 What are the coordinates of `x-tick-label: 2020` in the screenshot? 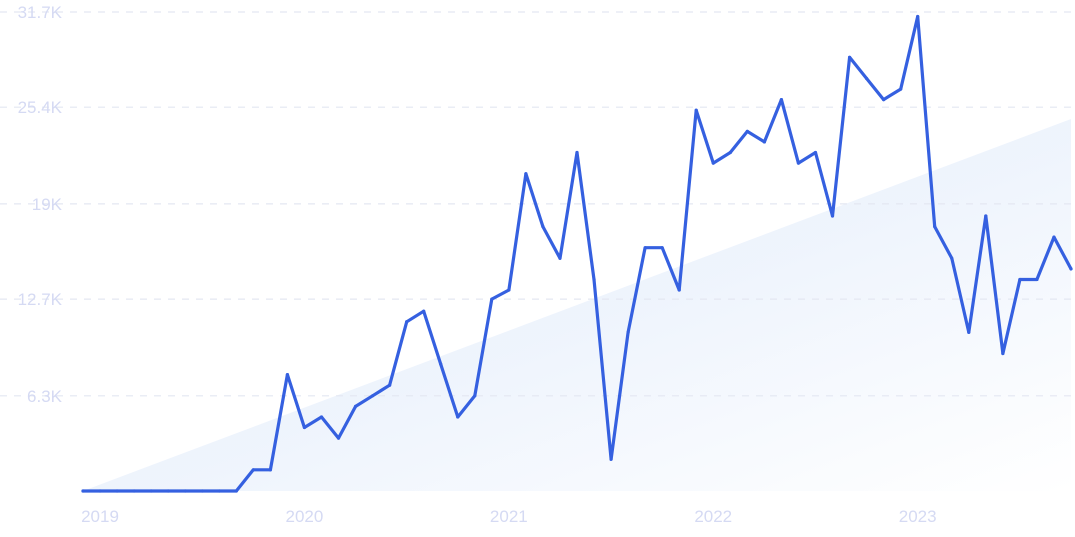 It's located at (304, 516).